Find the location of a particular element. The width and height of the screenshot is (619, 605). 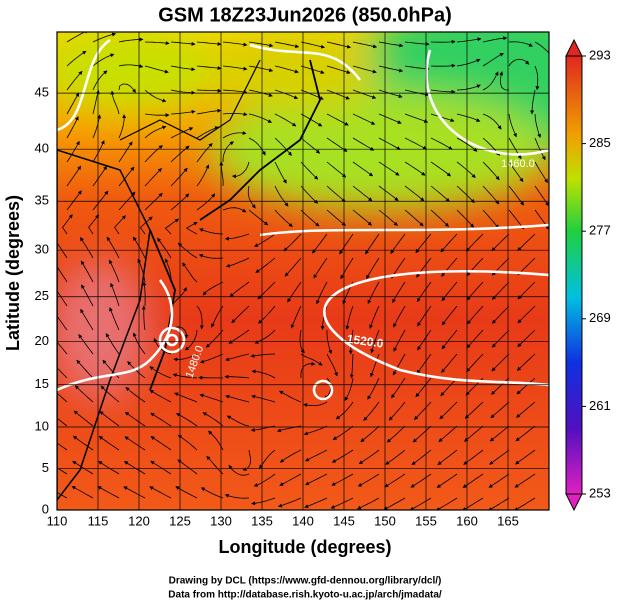

colorbar-cap is located at coordinates (574, 47).